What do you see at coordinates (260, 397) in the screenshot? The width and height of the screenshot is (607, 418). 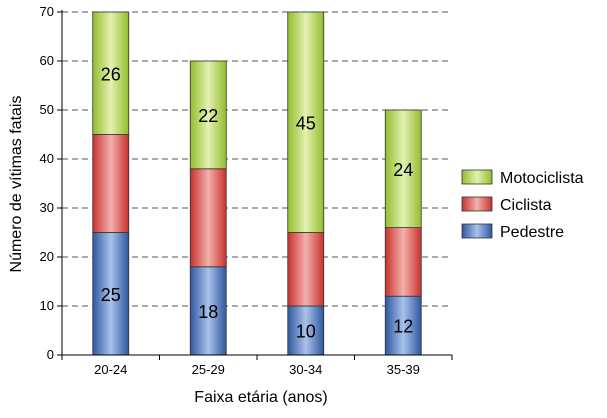 I see `x-axis-title: Faixa etária (anos)` at bounding box center [260, 397].